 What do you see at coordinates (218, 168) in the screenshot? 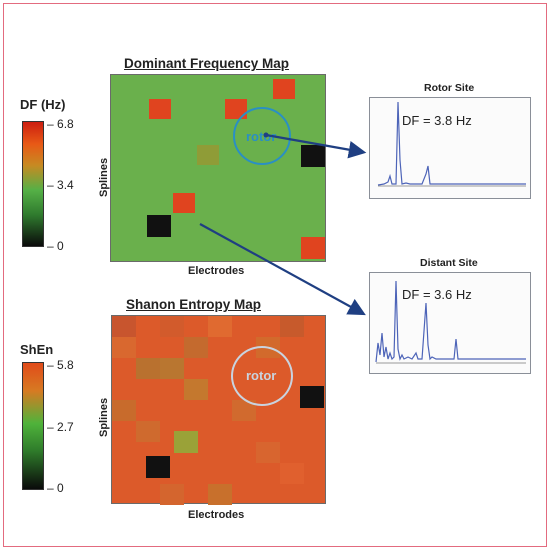
I see `df-map: rotor` at bounding box center [218, 168].